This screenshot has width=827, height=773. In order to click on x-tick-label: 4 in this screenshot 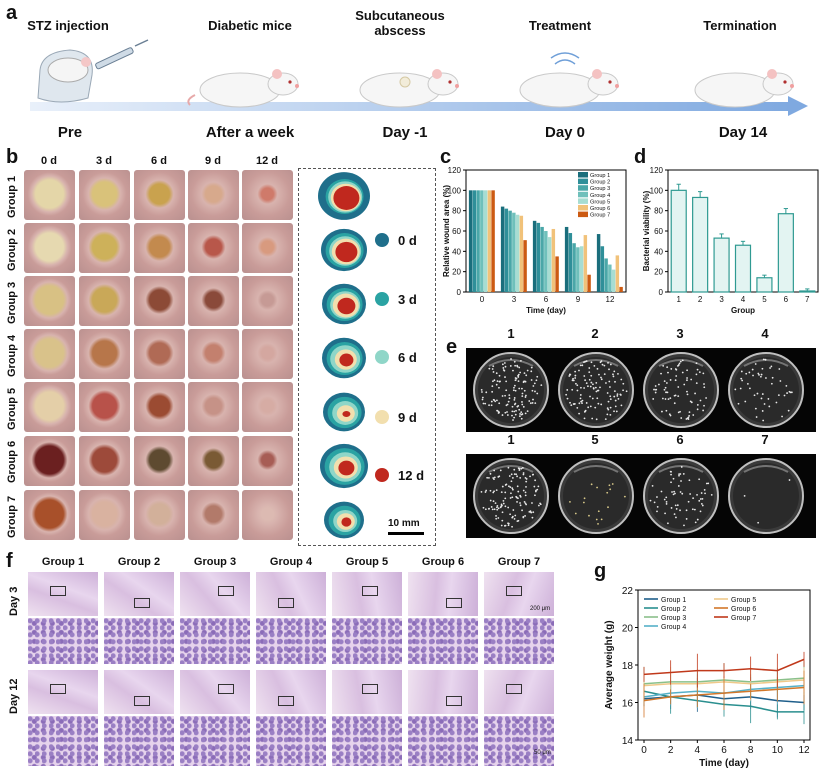, I will do `click(698, 750)`.